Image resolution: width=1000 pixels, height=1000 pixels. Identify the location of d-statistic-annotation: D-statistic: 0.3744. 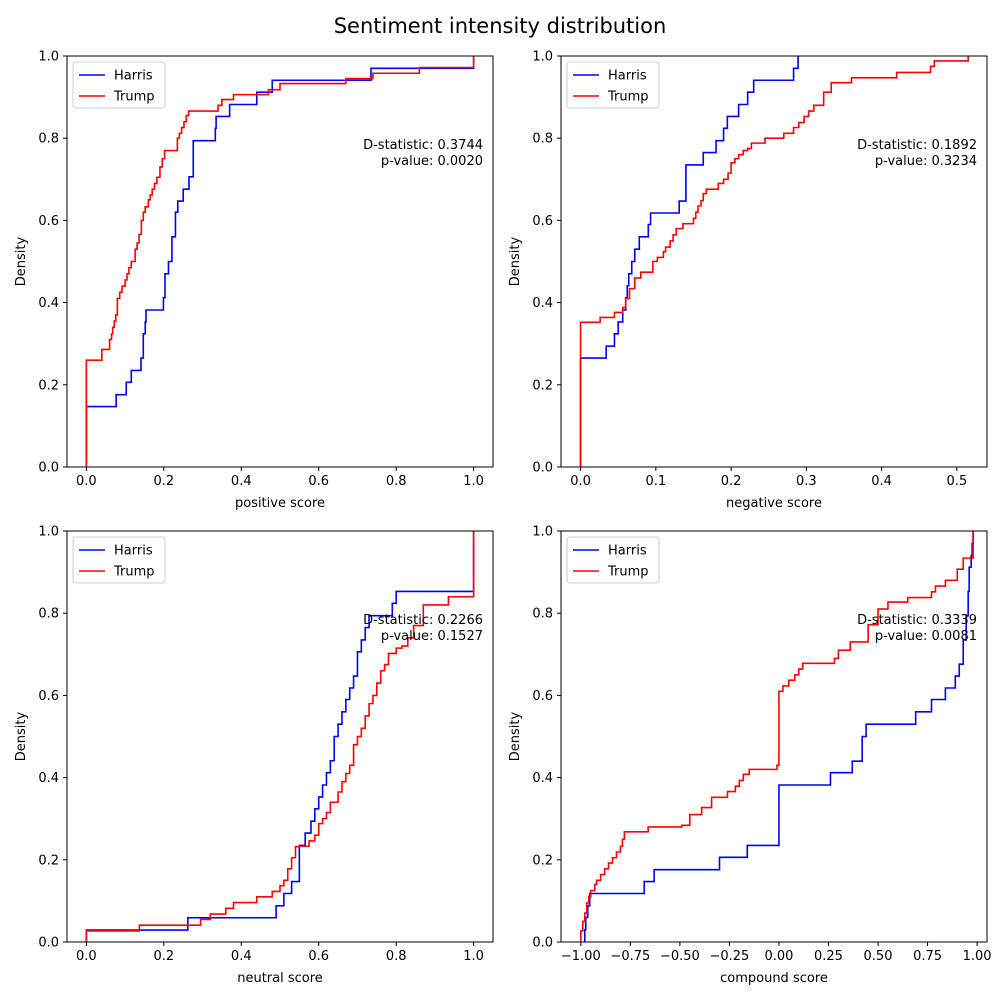
(423, 145).